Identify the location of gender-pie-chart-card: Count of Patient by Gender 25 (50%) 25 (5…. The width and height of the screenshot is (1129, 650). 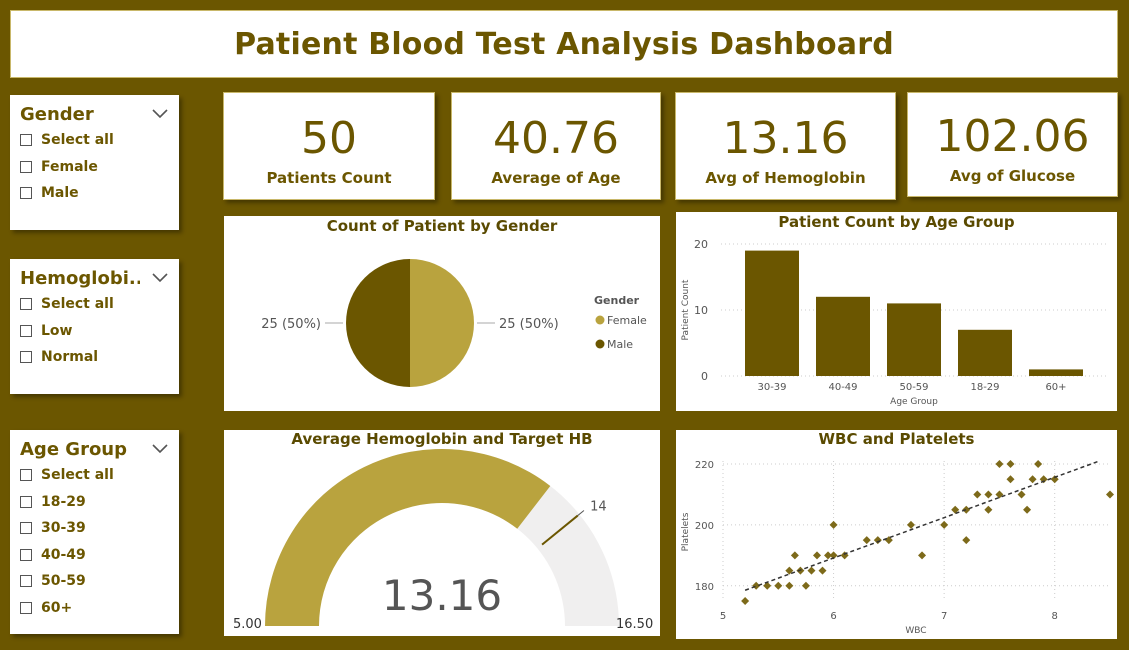
(442, 313).